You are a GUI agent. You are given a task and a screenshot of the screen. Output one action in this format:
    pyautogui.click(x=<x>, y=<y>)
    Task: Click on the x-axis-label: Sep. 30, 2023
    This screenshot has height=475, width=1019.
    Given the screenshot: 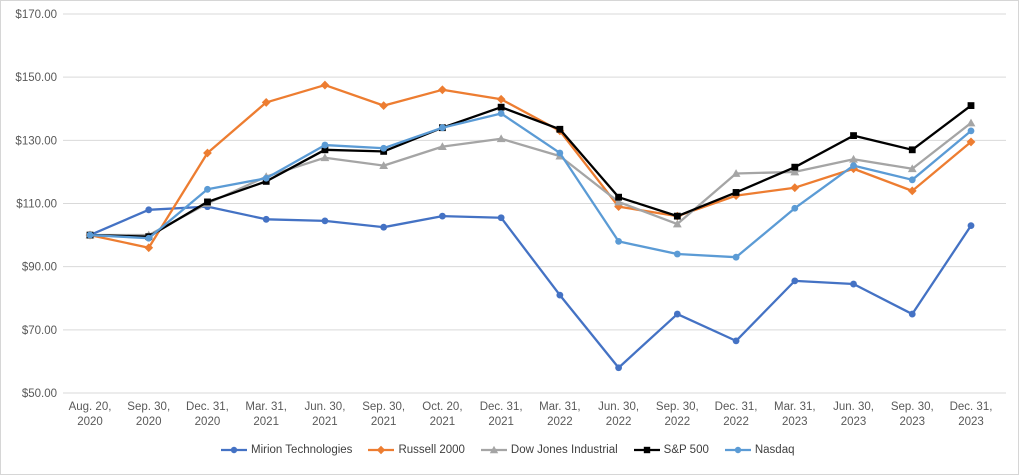 What is the action you would take?
    pyautogui.click(x=912, y=414)
    